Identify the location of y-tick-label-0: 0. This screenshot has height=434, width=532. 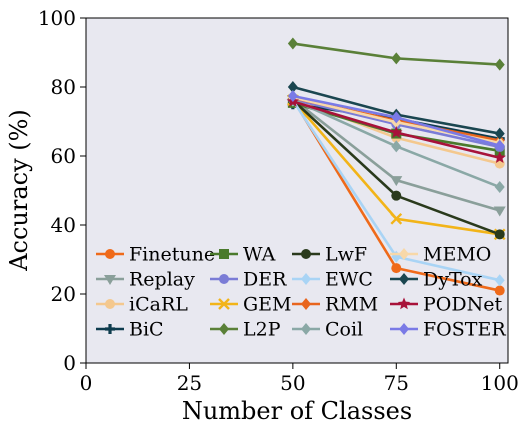
(69, 363).